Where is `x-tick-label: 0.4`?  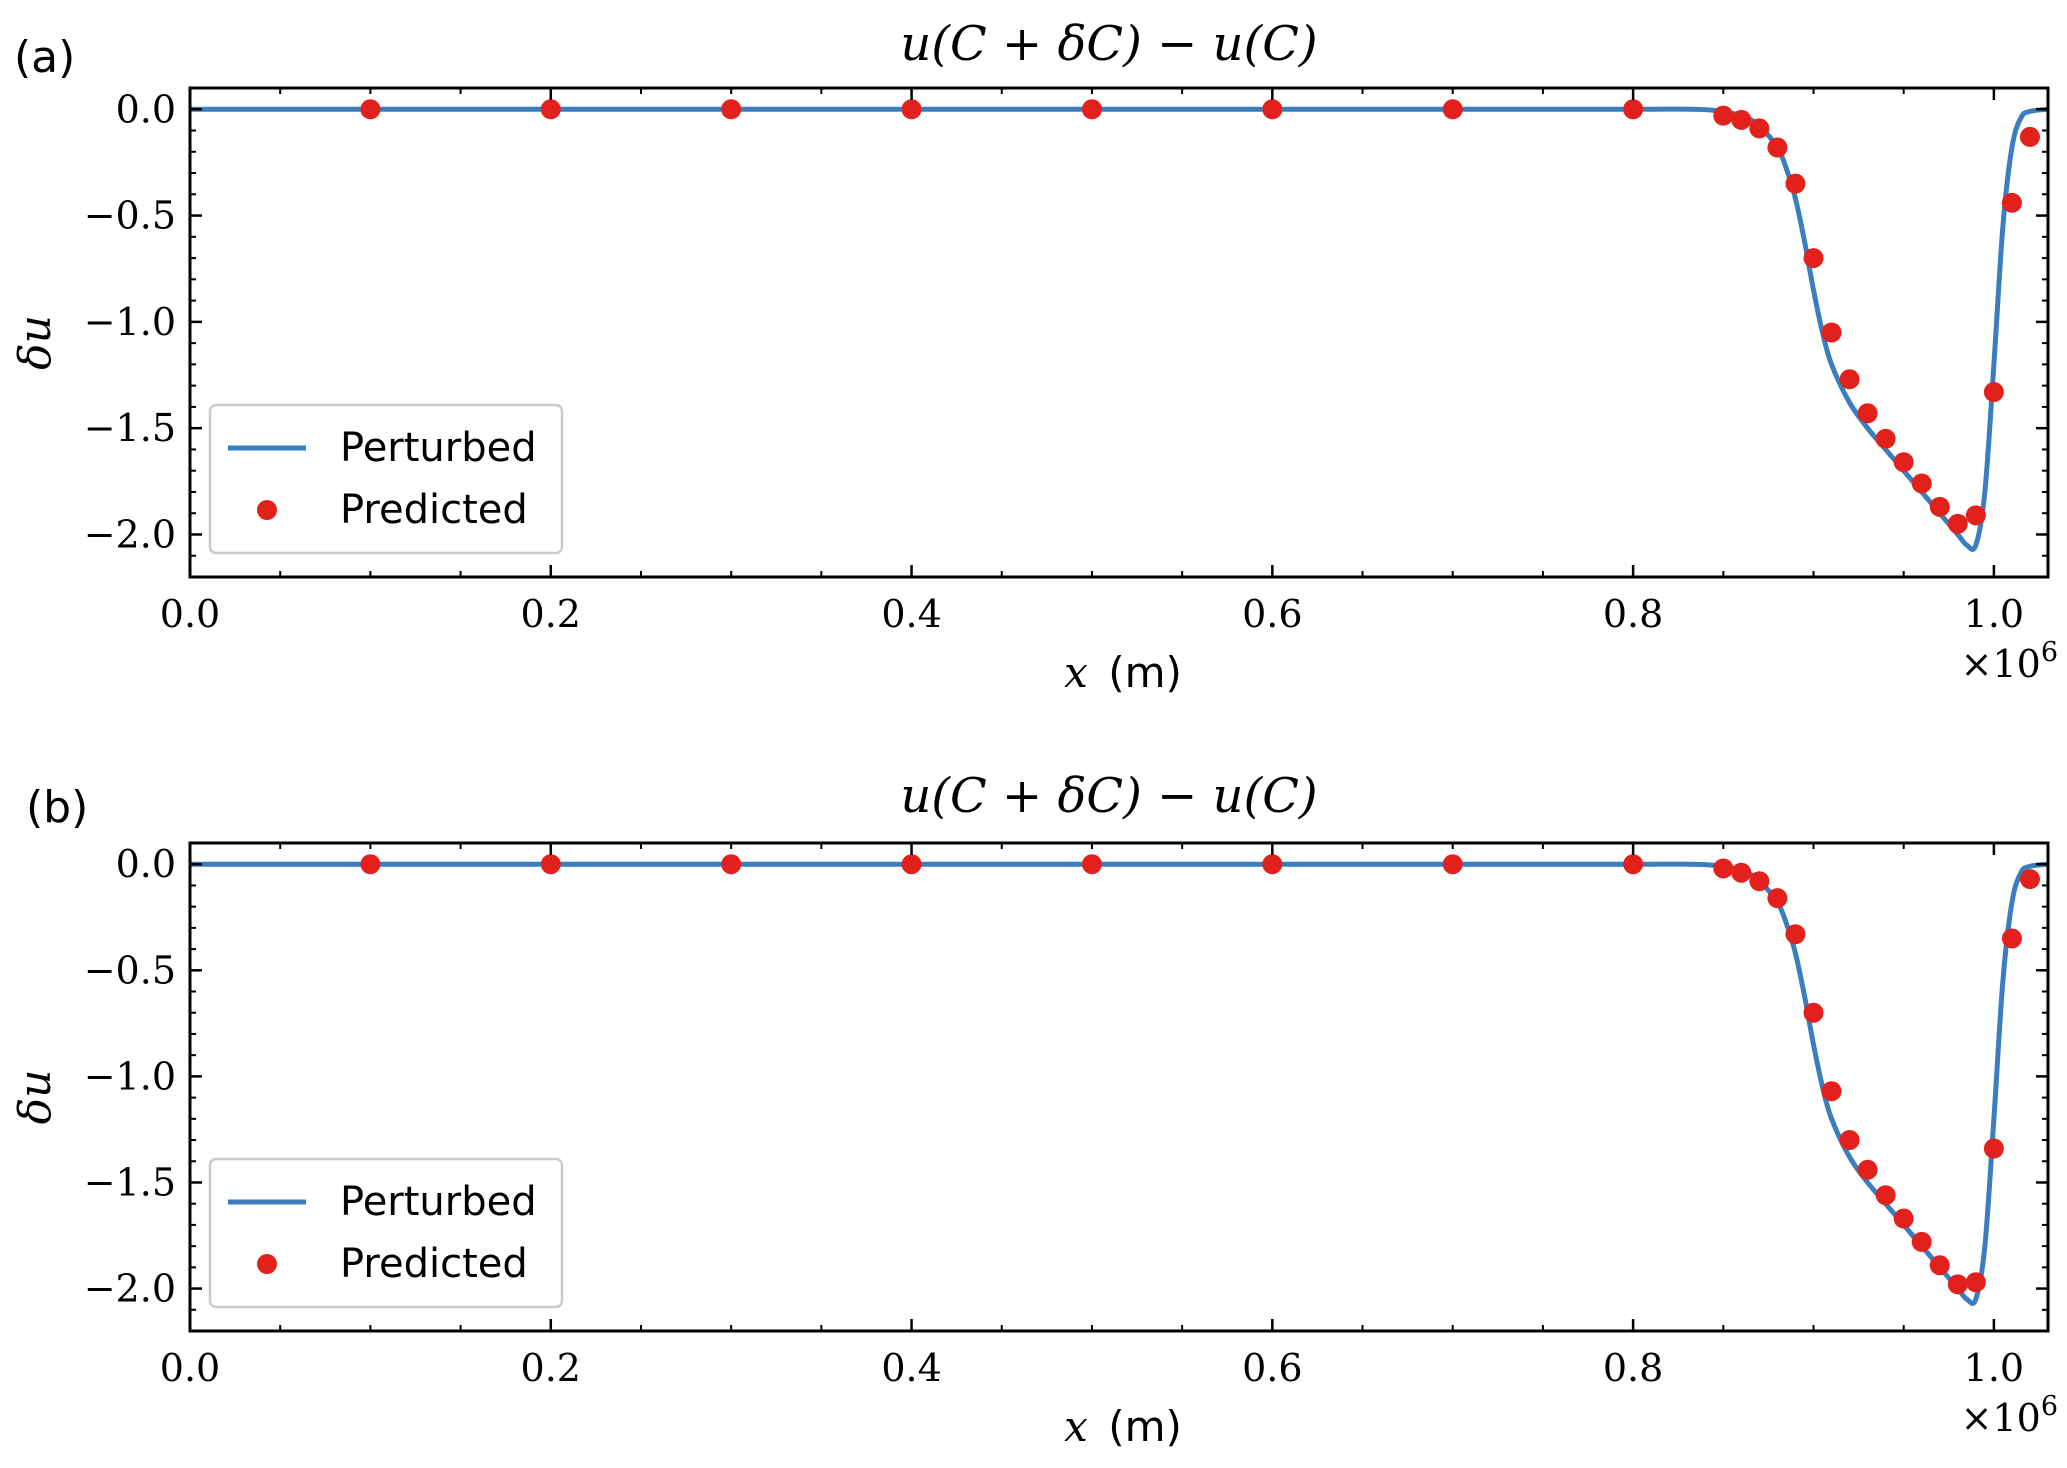 x-tick-label: 0.4 is located at coordinates (911, 1368).